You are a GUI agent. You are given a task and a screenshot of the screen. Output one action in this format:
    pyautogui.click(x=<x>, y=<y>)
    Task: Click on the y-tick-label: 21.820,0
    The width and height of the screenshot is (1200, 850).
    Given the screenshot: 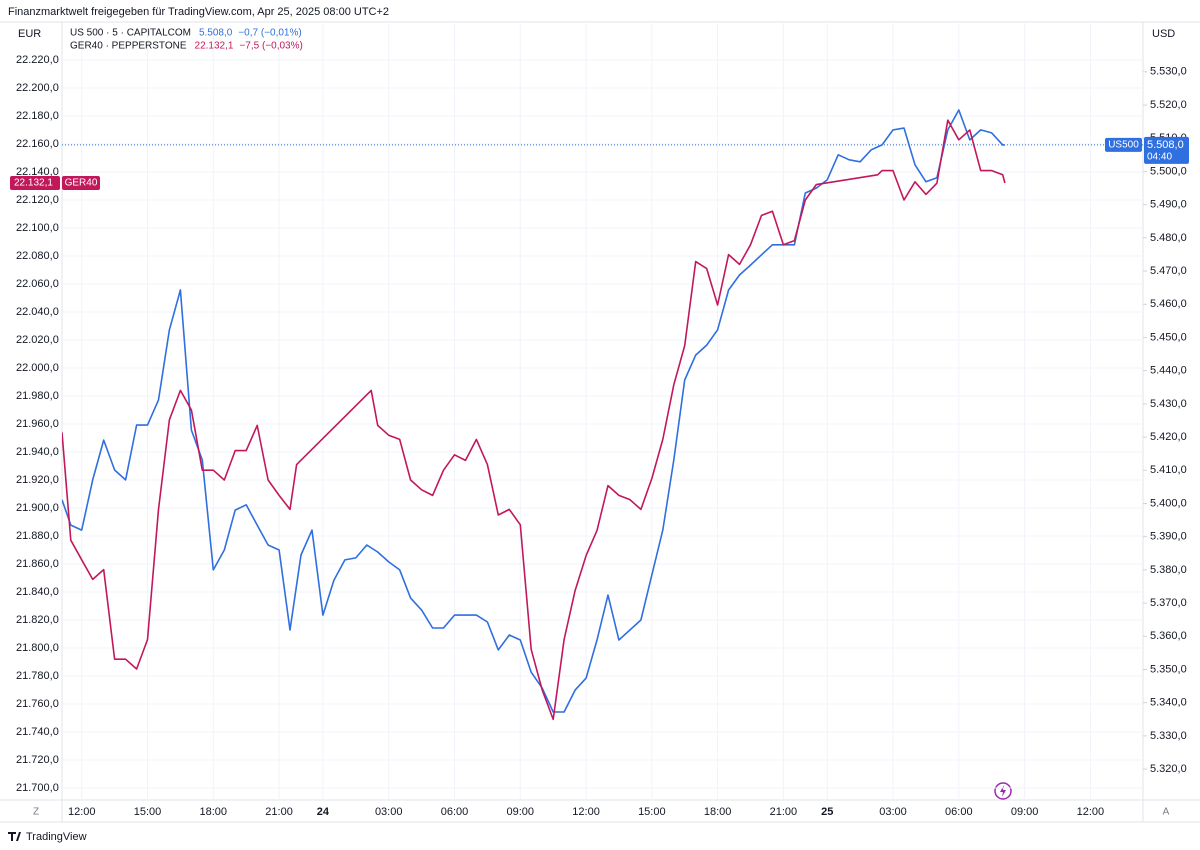 What is the action you would take?
    pyautogui.click(x=37, y=620)
    